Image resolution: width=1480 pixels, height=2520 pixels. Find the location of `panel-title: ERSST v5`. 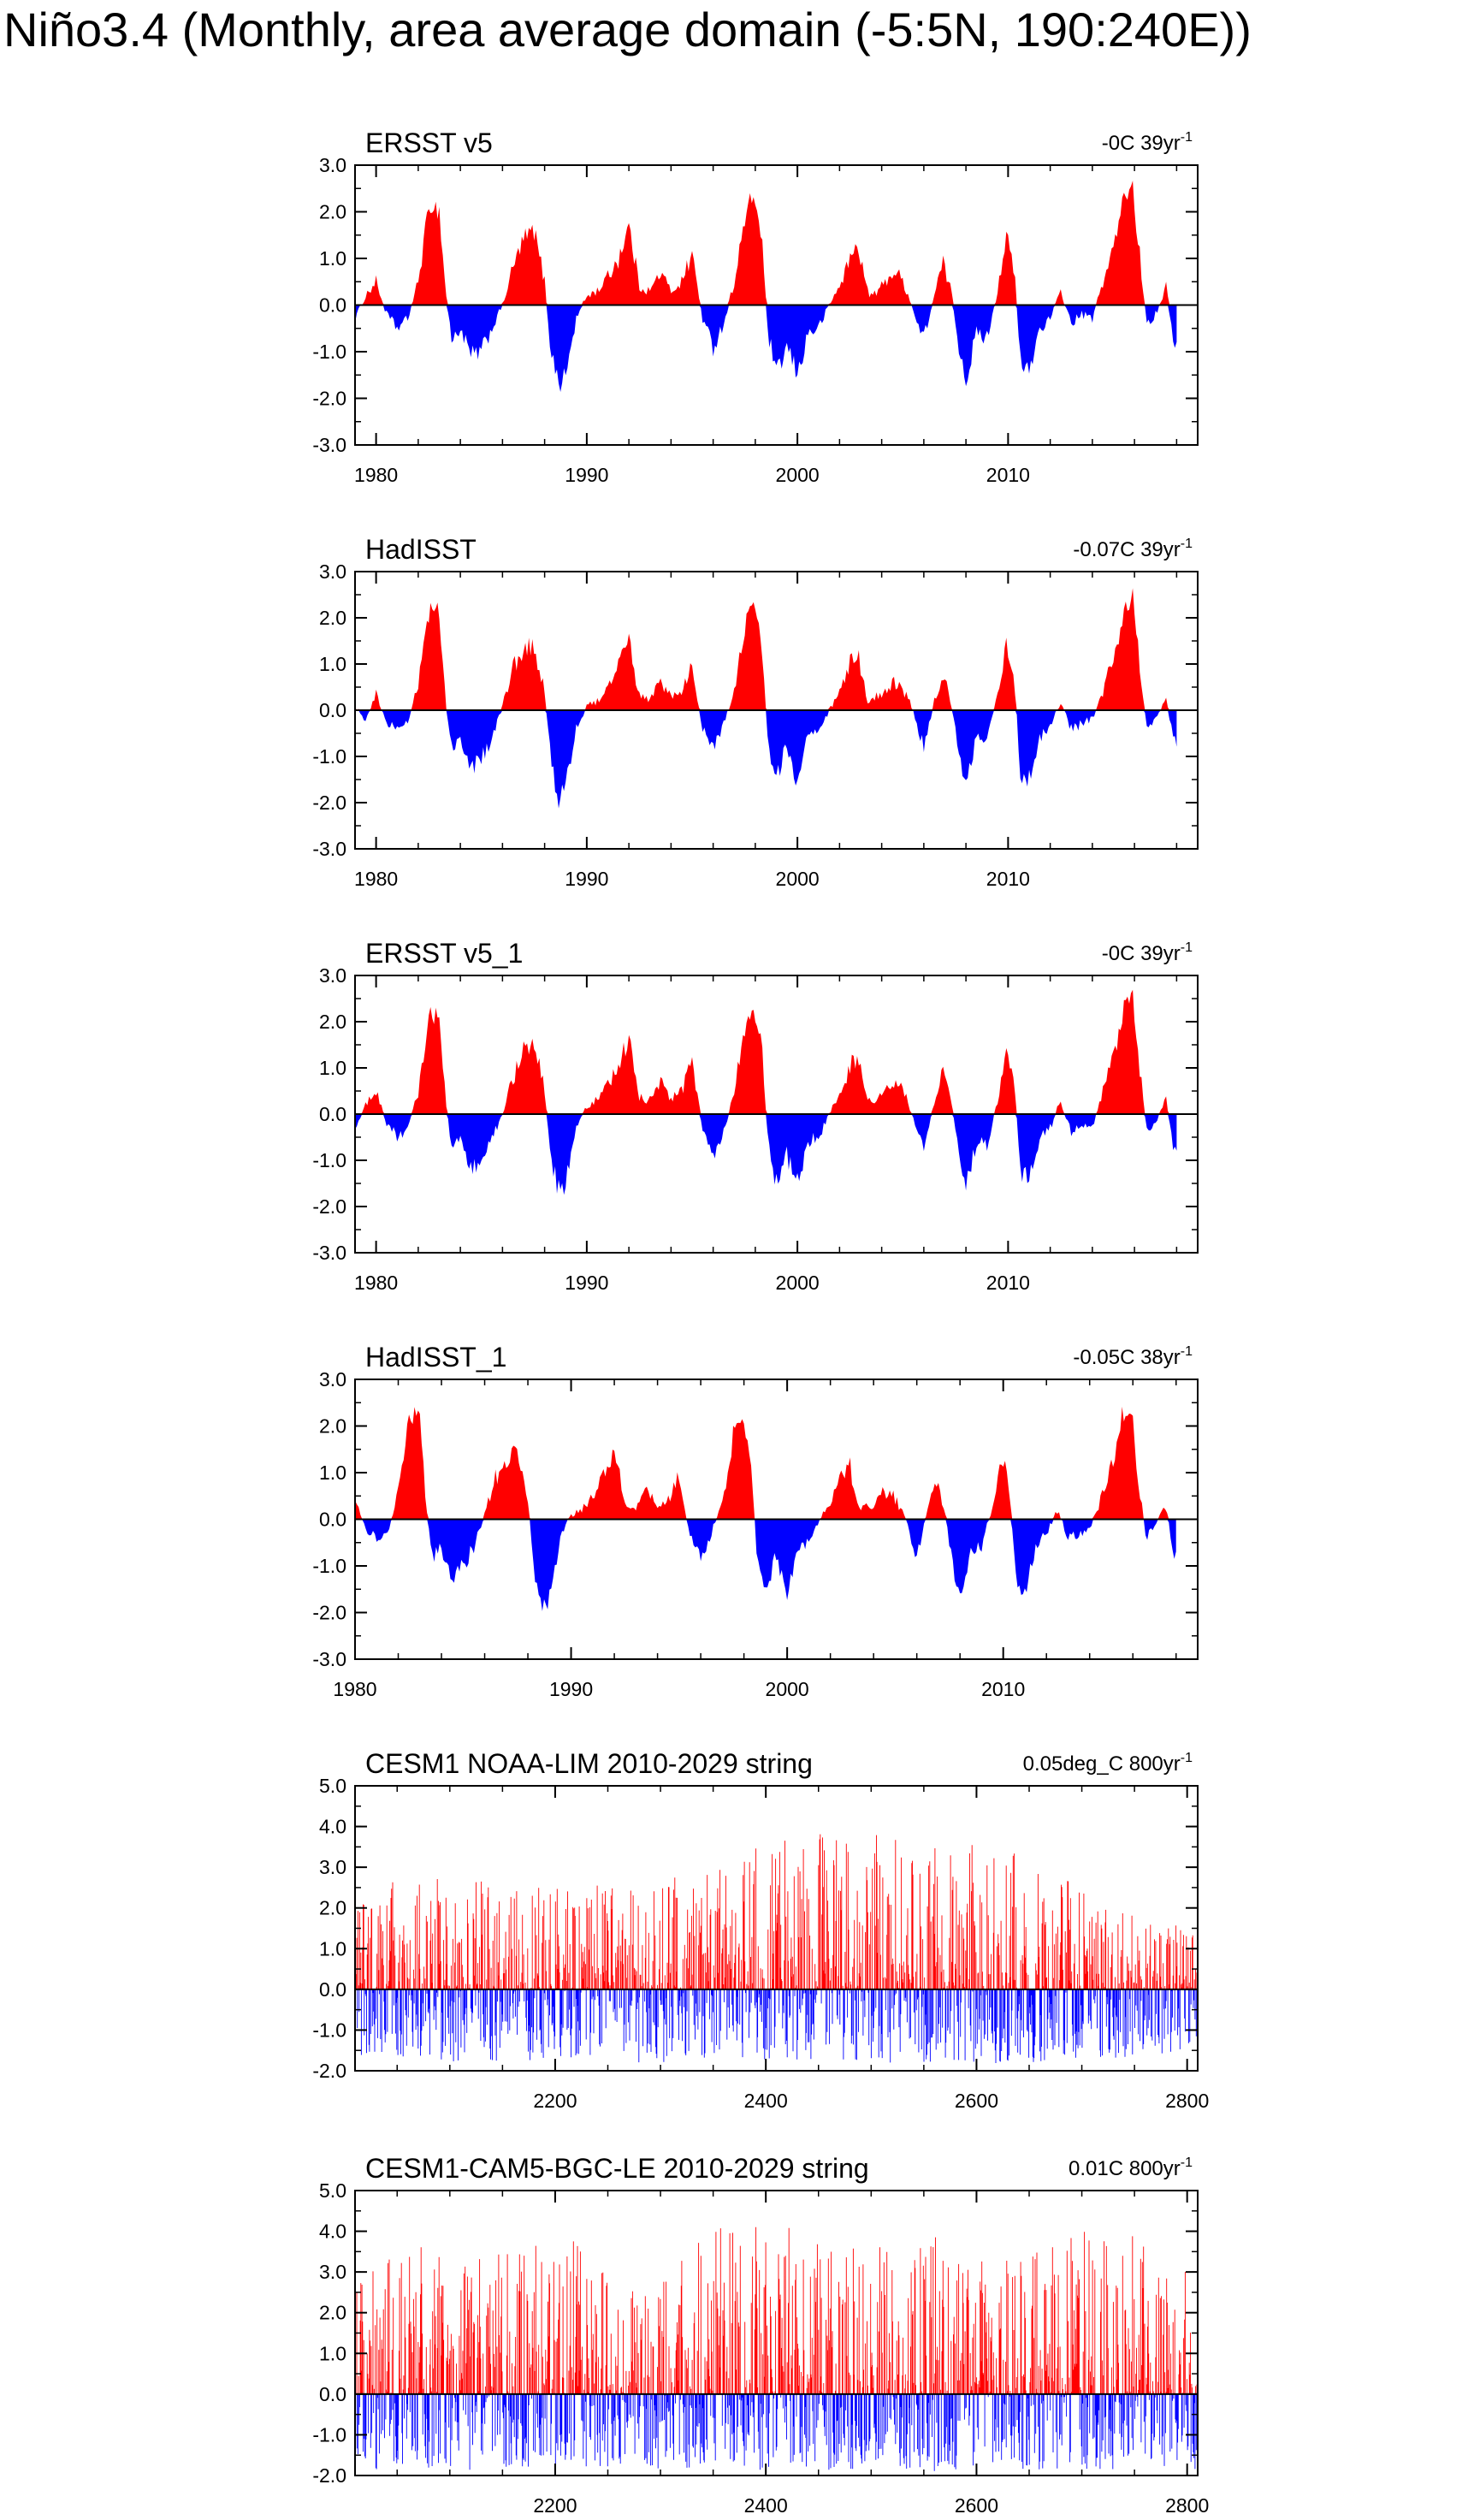

panel-title: ERSST v5 is located at coordinates (429, 142).